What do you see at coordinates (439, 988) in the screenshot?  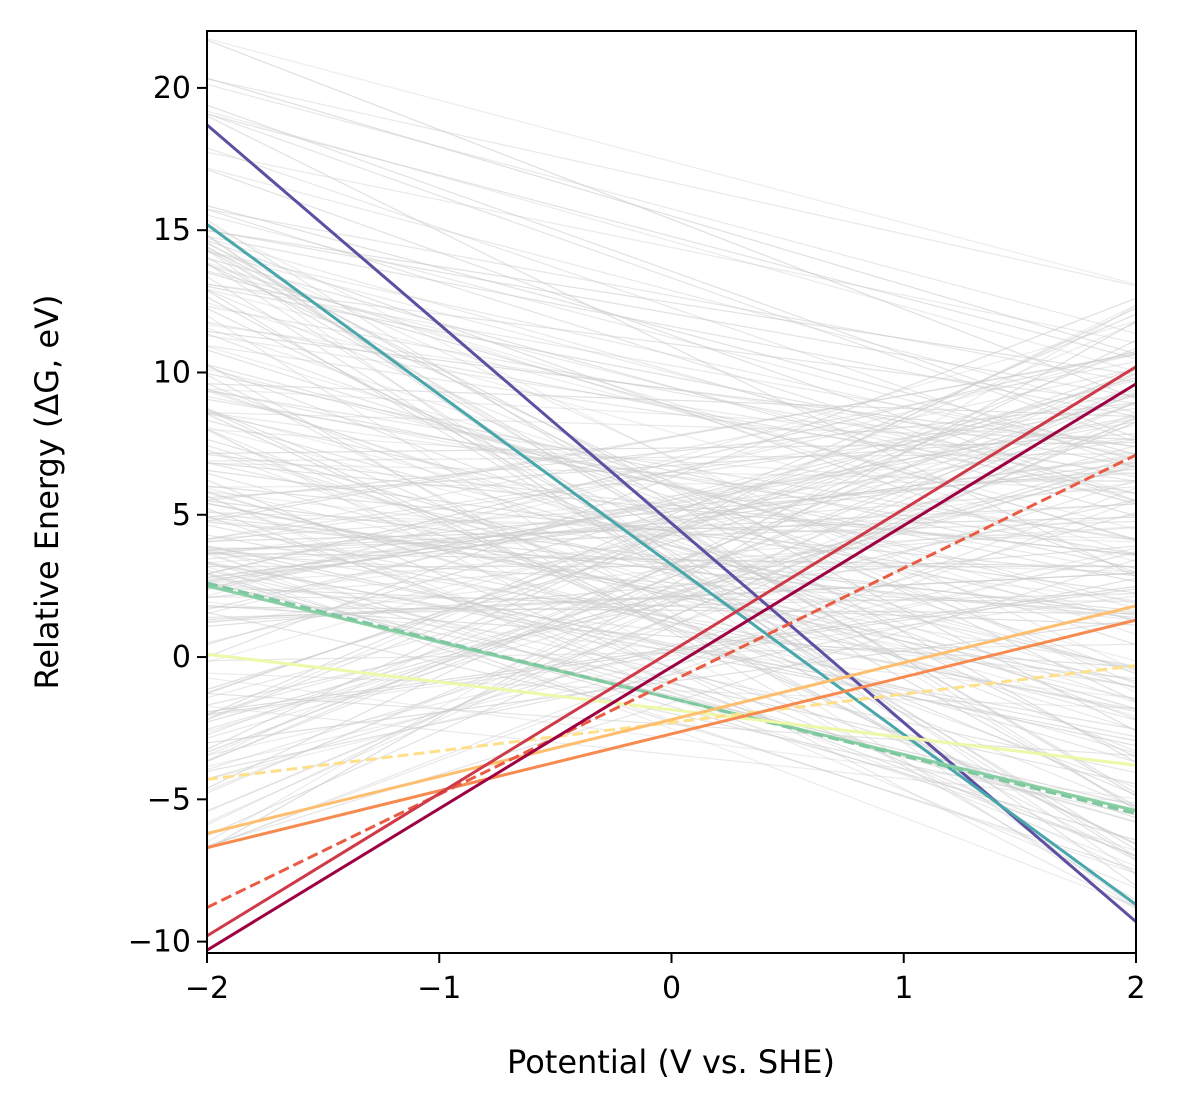 I see `x-tick-label: −1` at bounding box center [439, 988].